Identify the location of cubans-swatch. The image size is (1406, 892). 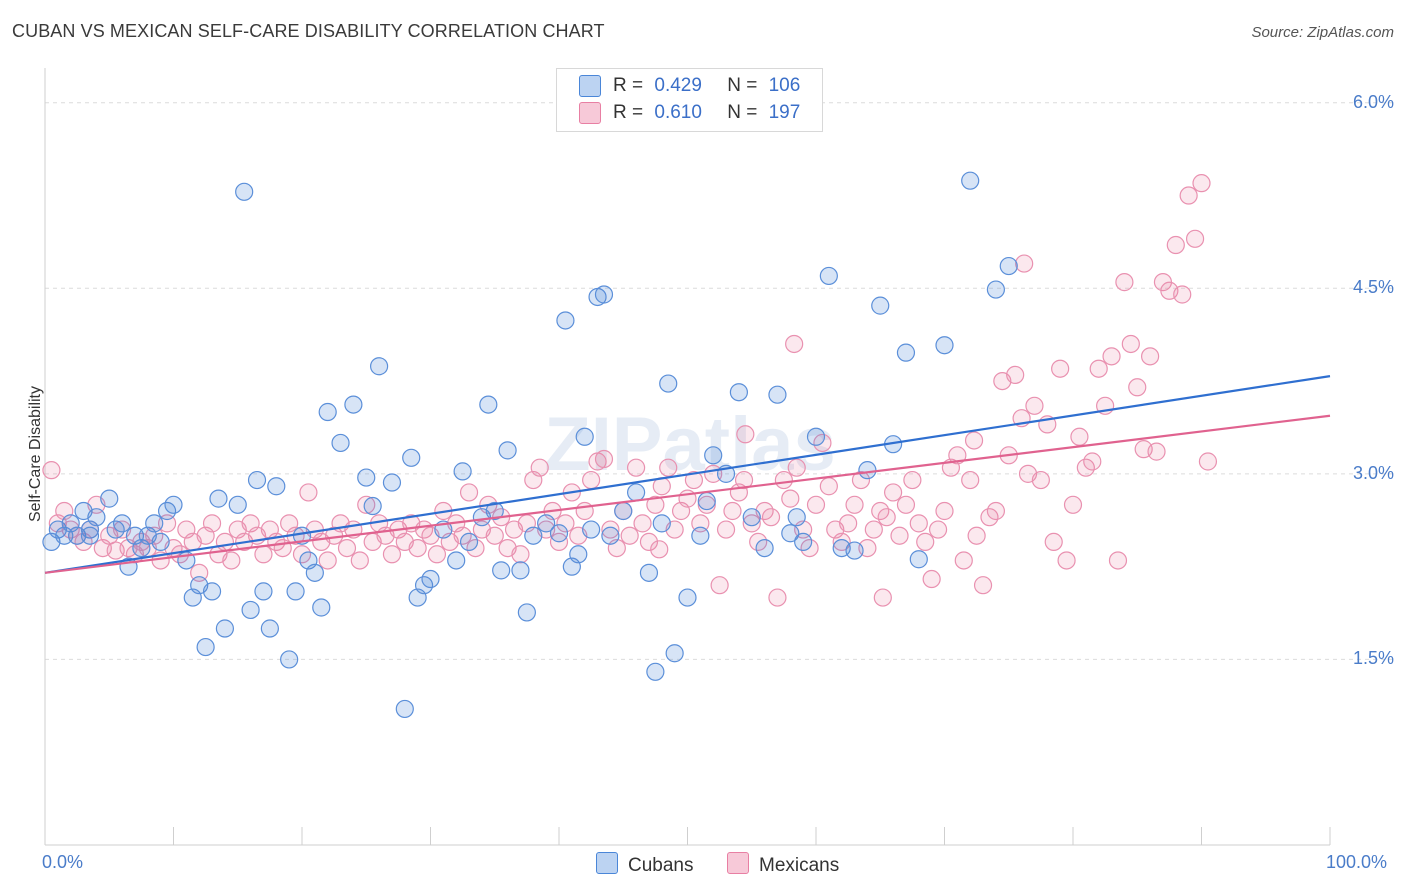
(590, 86).